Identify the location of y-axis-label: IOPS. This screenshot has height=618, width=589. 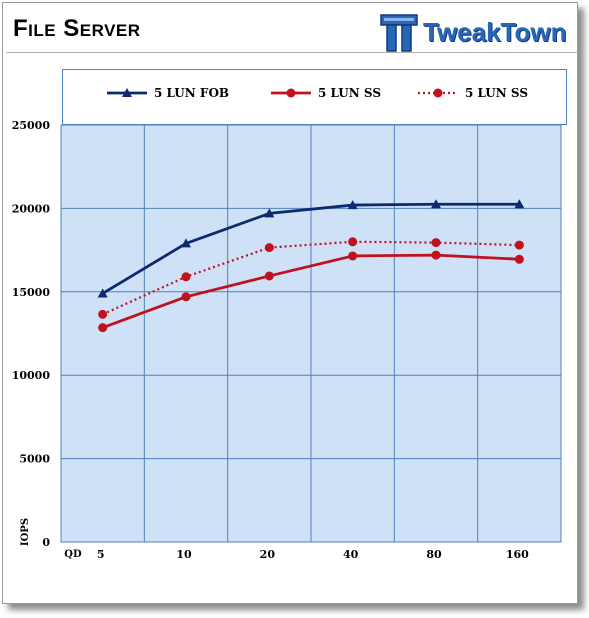
(25, 532).